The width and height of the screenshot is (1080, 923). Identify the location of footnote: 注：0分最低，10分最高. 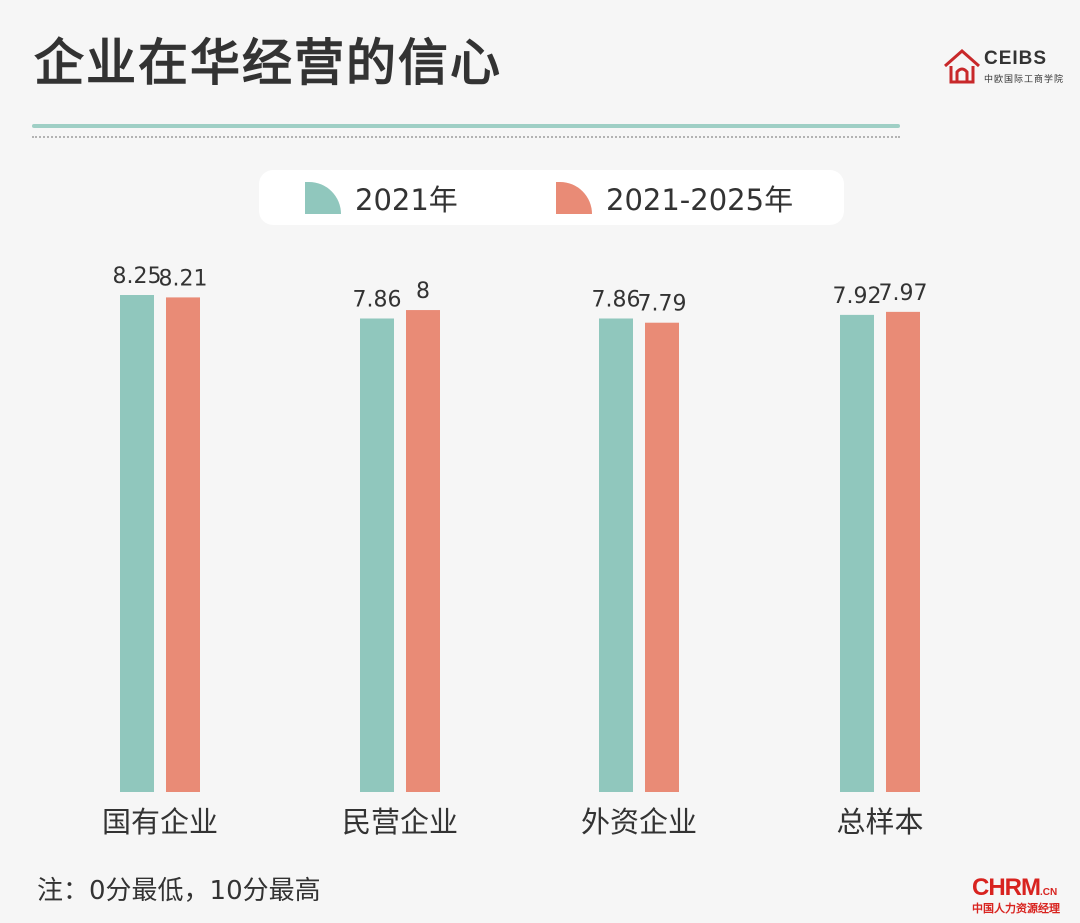
(179, 891).